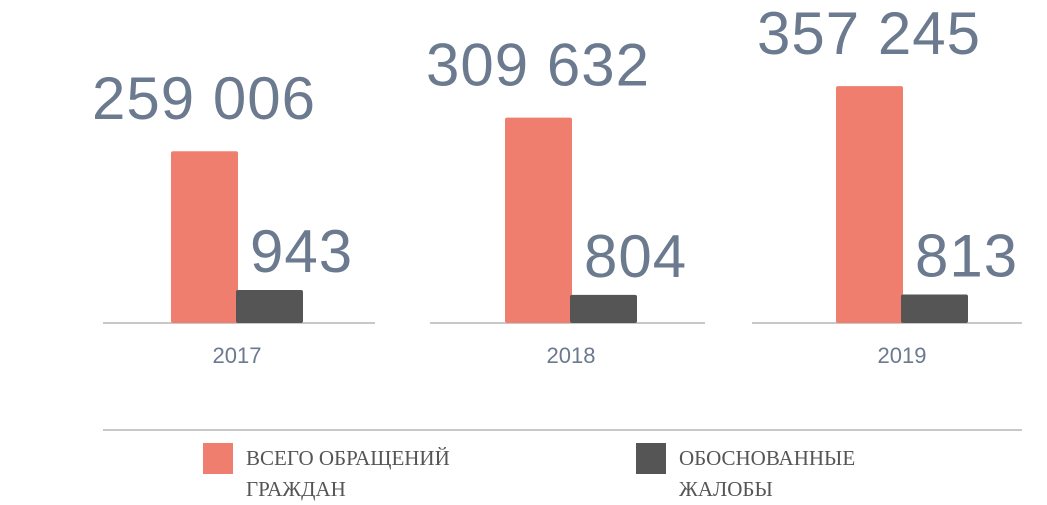 This screenshot has height=505, width=1047. I want to click on legend-item: ОБОСНОВАННЫЕ ЖАЛОБЫ, so click(777, 474).